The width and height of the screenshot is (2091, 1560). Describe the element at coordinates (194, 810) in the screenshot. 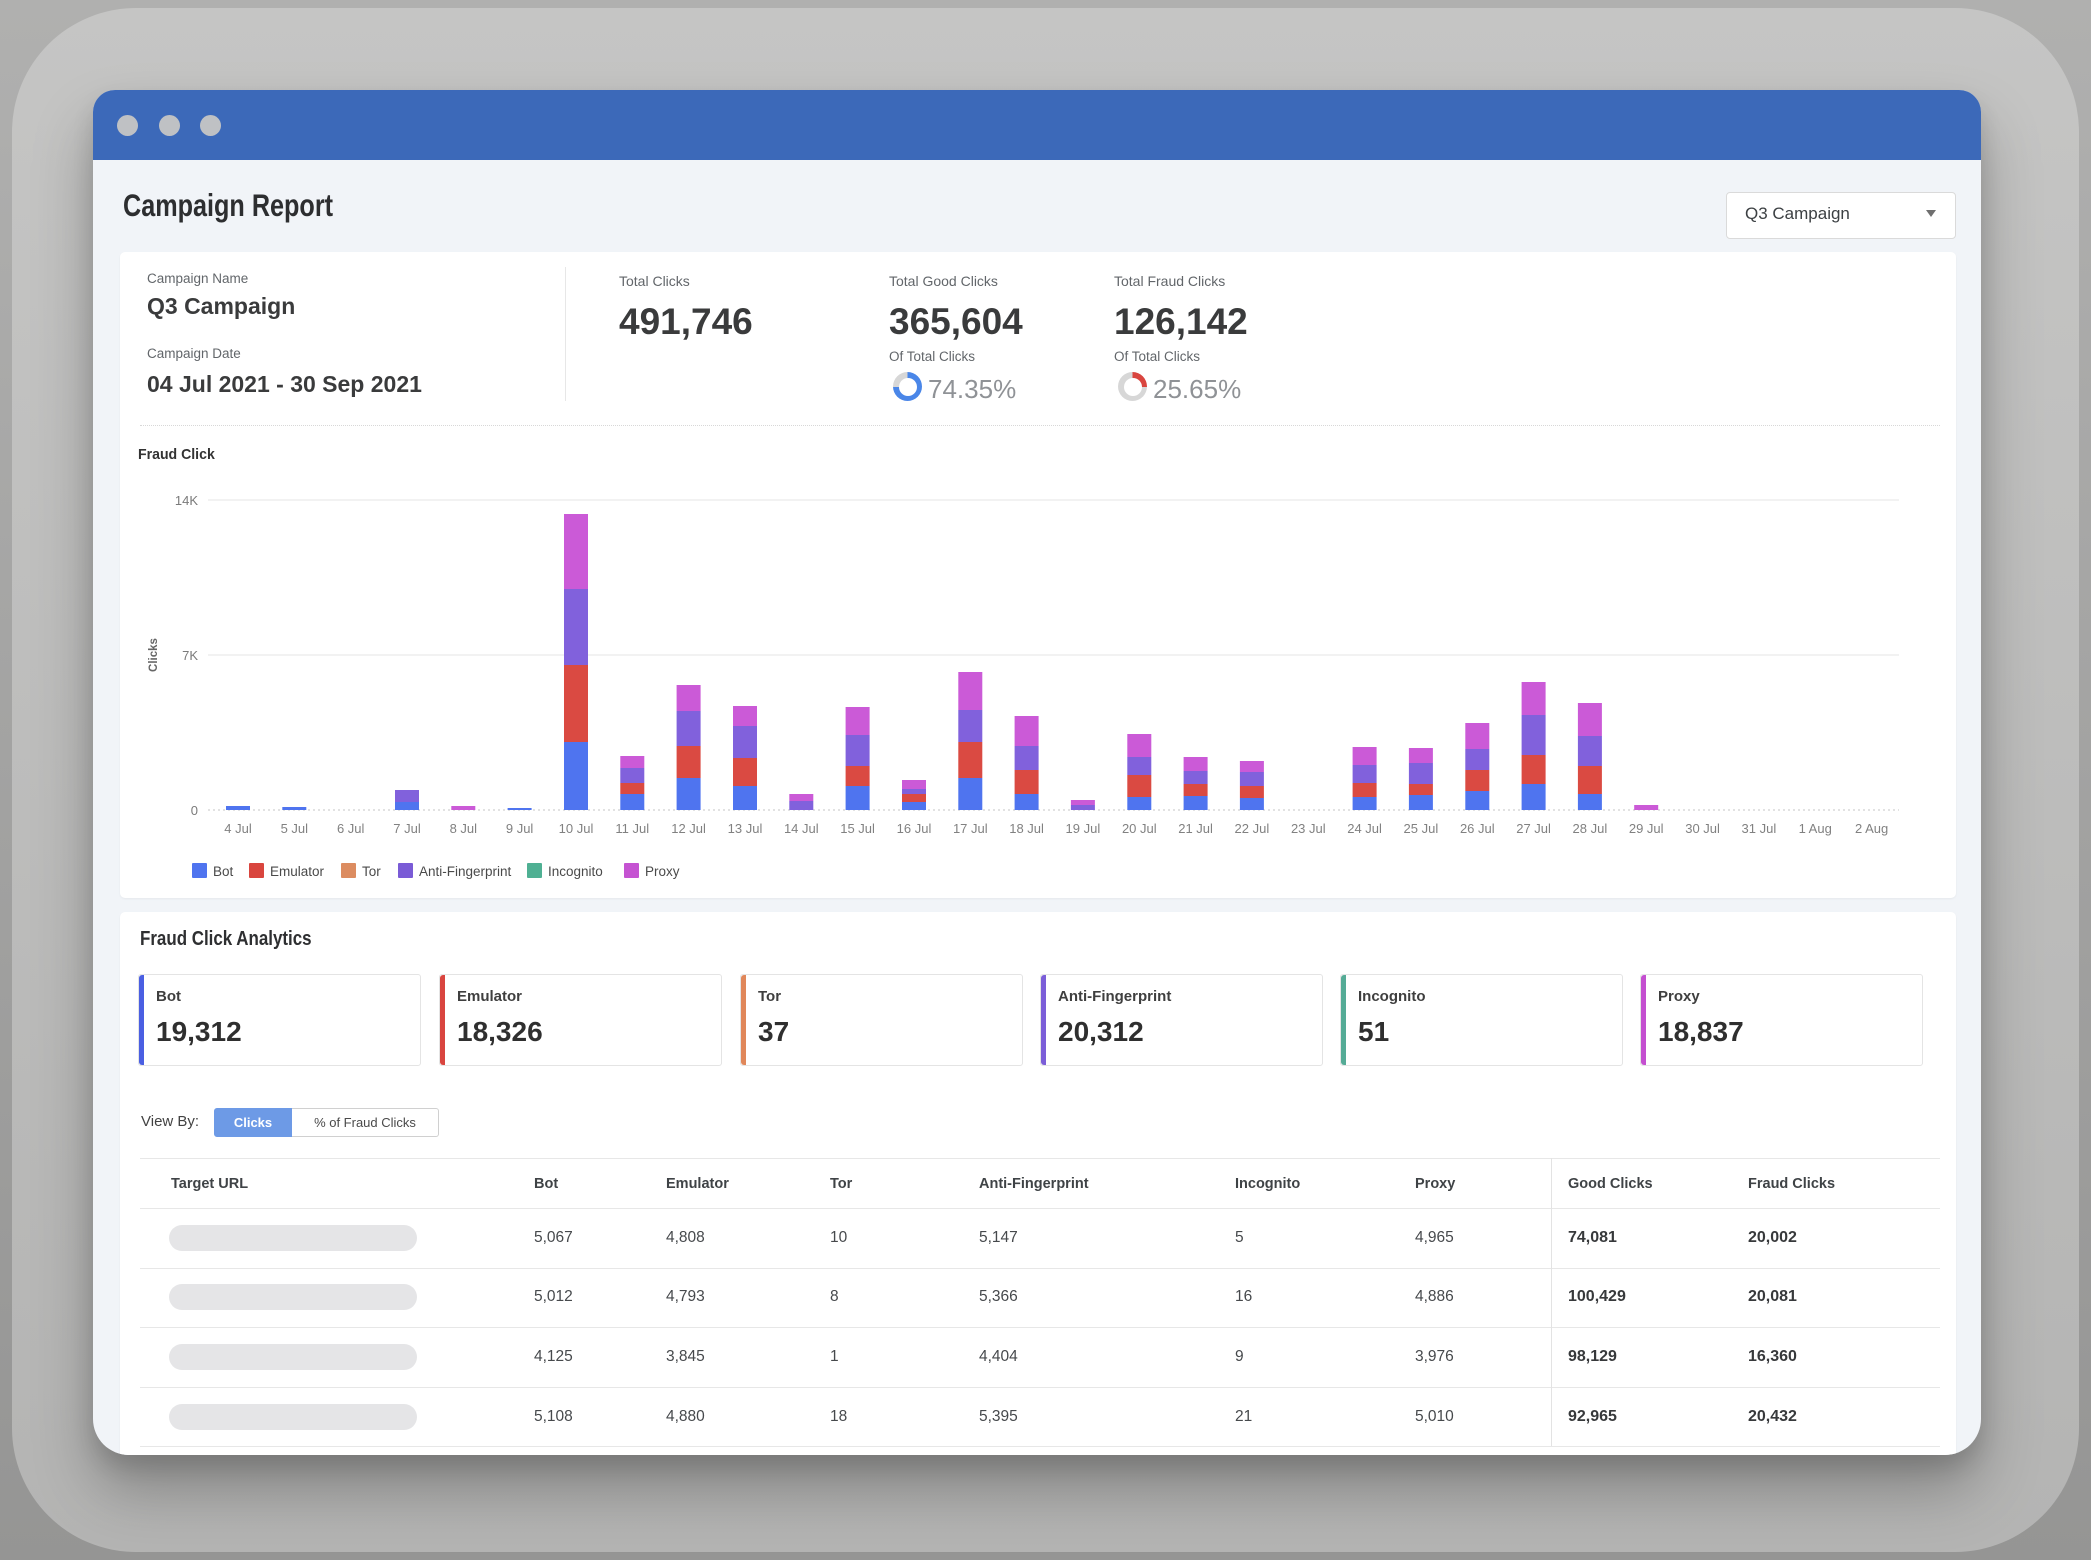

I see `svg-text: 0` at that location.